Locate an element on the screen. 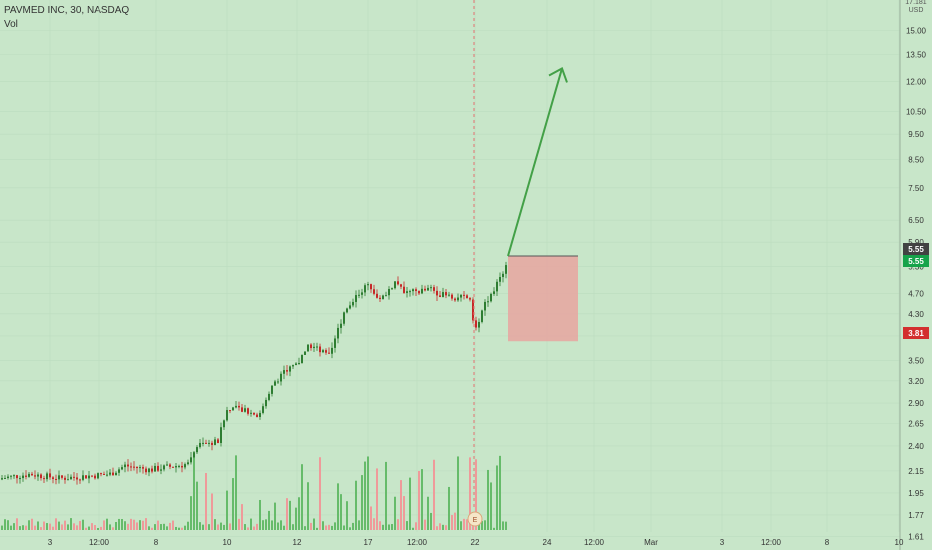 This screenshot has height=550, width=932. stop-zone-box is located at coordinates (543, 299).